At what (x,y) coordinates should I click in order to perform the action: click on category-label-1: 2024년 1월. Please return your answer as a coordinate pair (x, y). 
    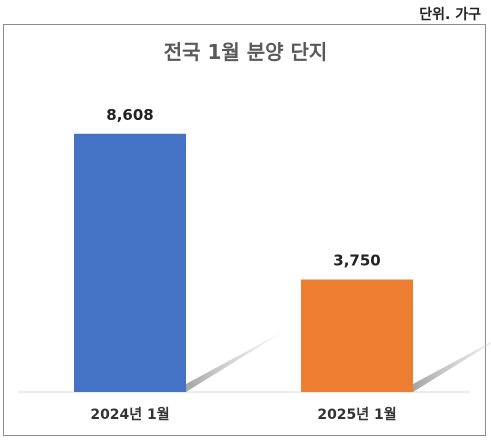
    Looking at the image, I should click on (129, 414).